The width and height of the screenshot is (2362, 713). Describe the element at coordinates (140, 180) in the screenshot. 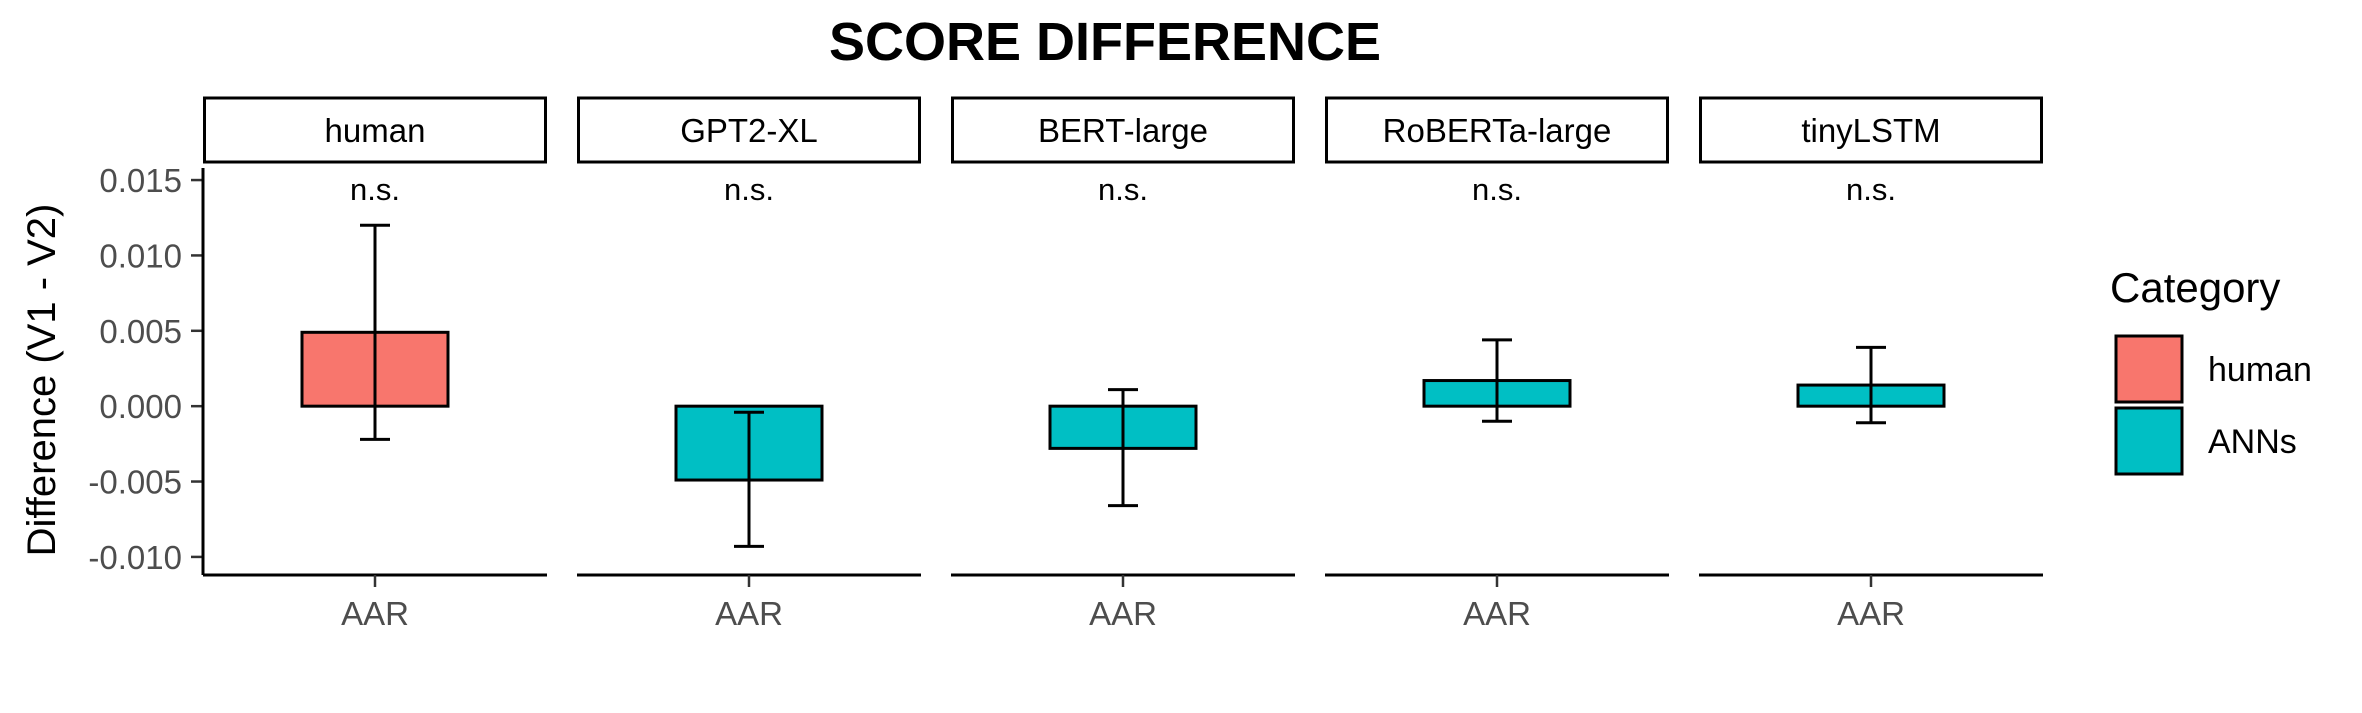

I see `y-tick-label: 0.015` at that location.